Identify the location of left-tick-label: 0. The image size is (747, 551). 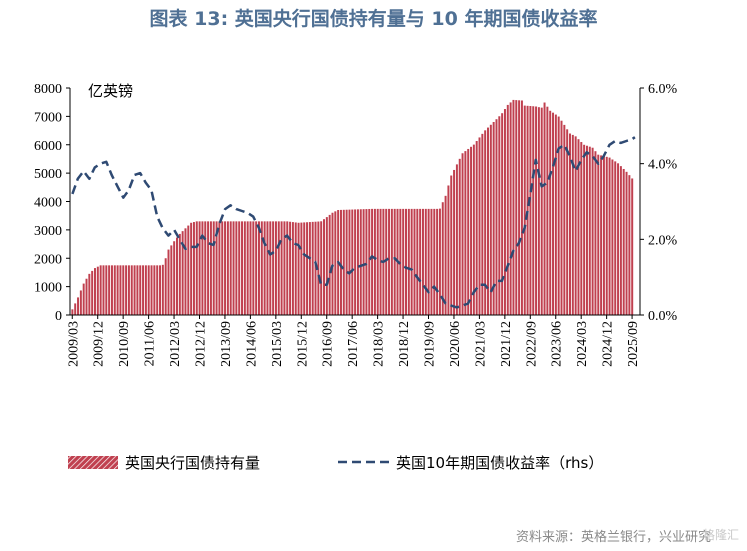
(58, 316).